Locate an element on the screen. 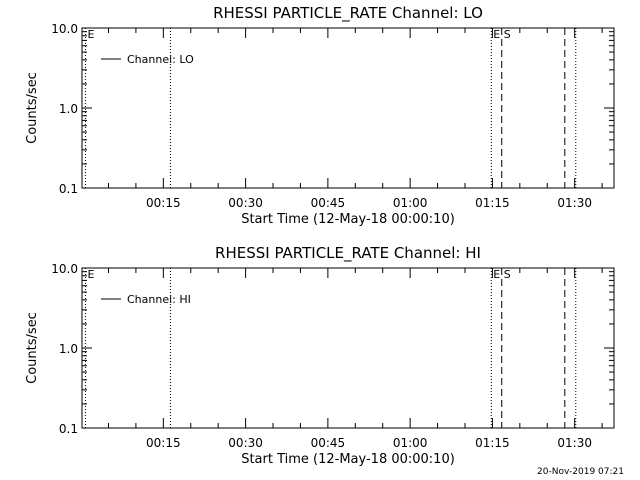 The height and width of the screenshot is (480, 640). panel-2-x-tick-label: 00:45 is located at coordinates (328, 443).